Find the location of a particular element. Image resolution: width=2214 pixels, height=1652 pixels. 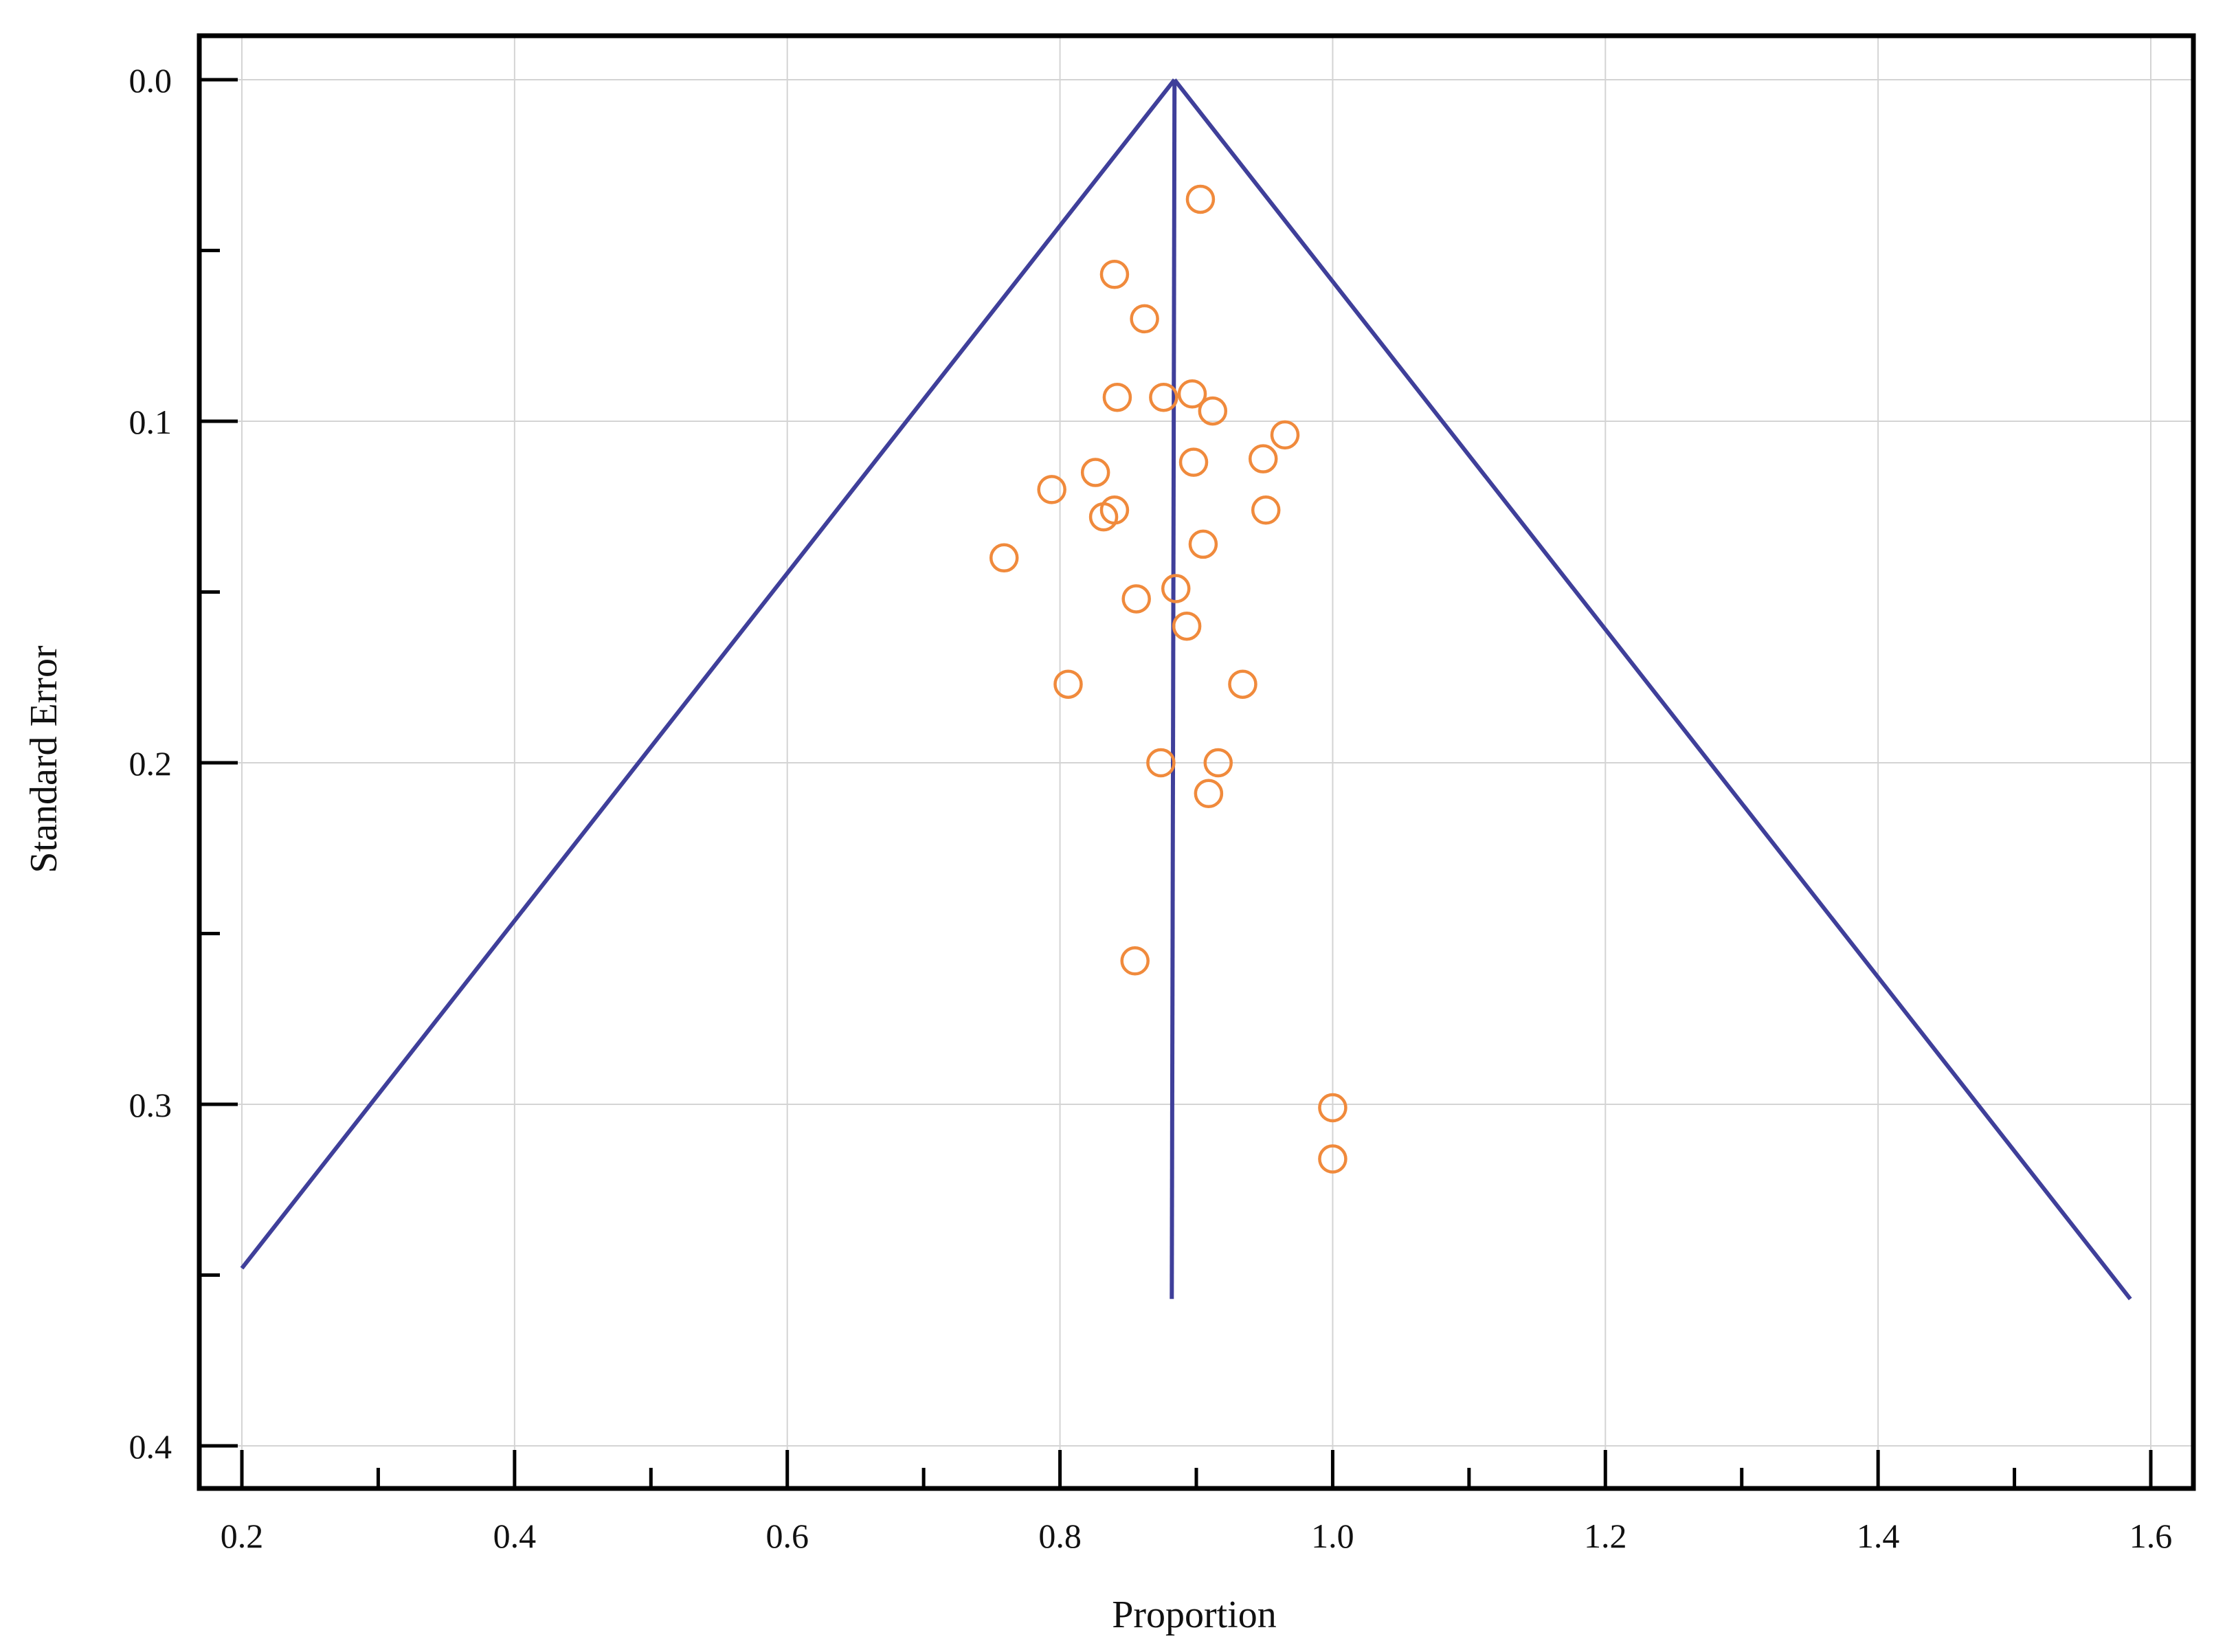

y-tick-label: 0.1 is located at coordinates (150, 422).